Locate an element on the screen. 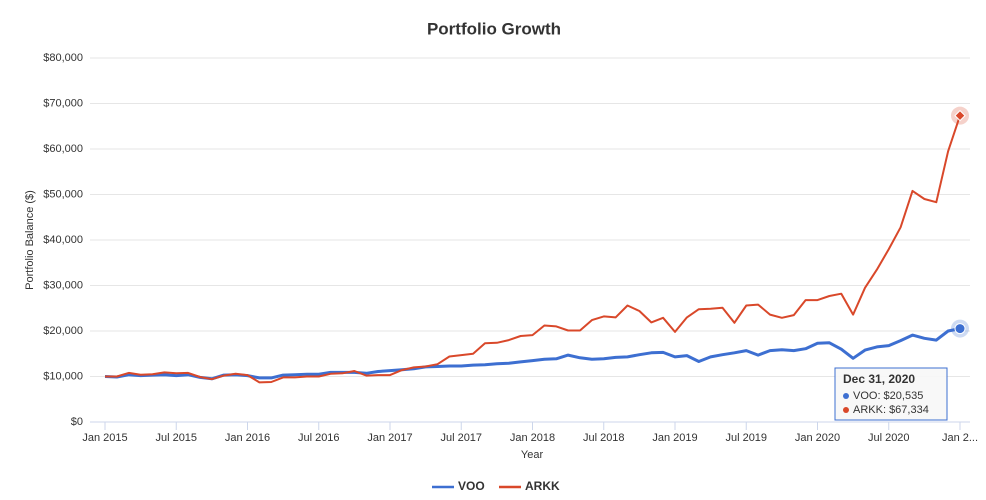 The image size is (986, 500). tooltip-box is located at coordinates (891, 394).